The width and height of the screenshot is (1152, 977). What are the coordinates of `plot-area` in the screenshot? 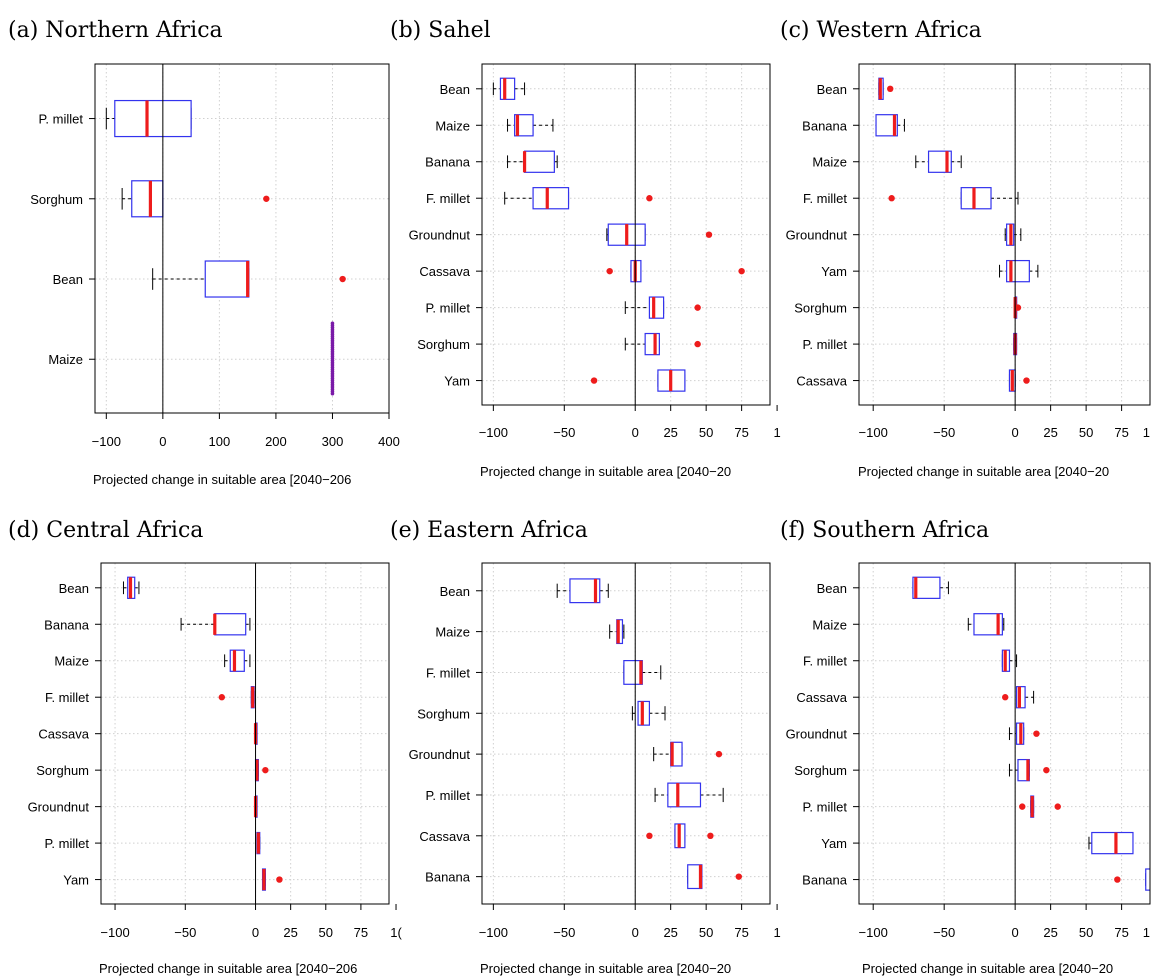 It's located at (242, 238).